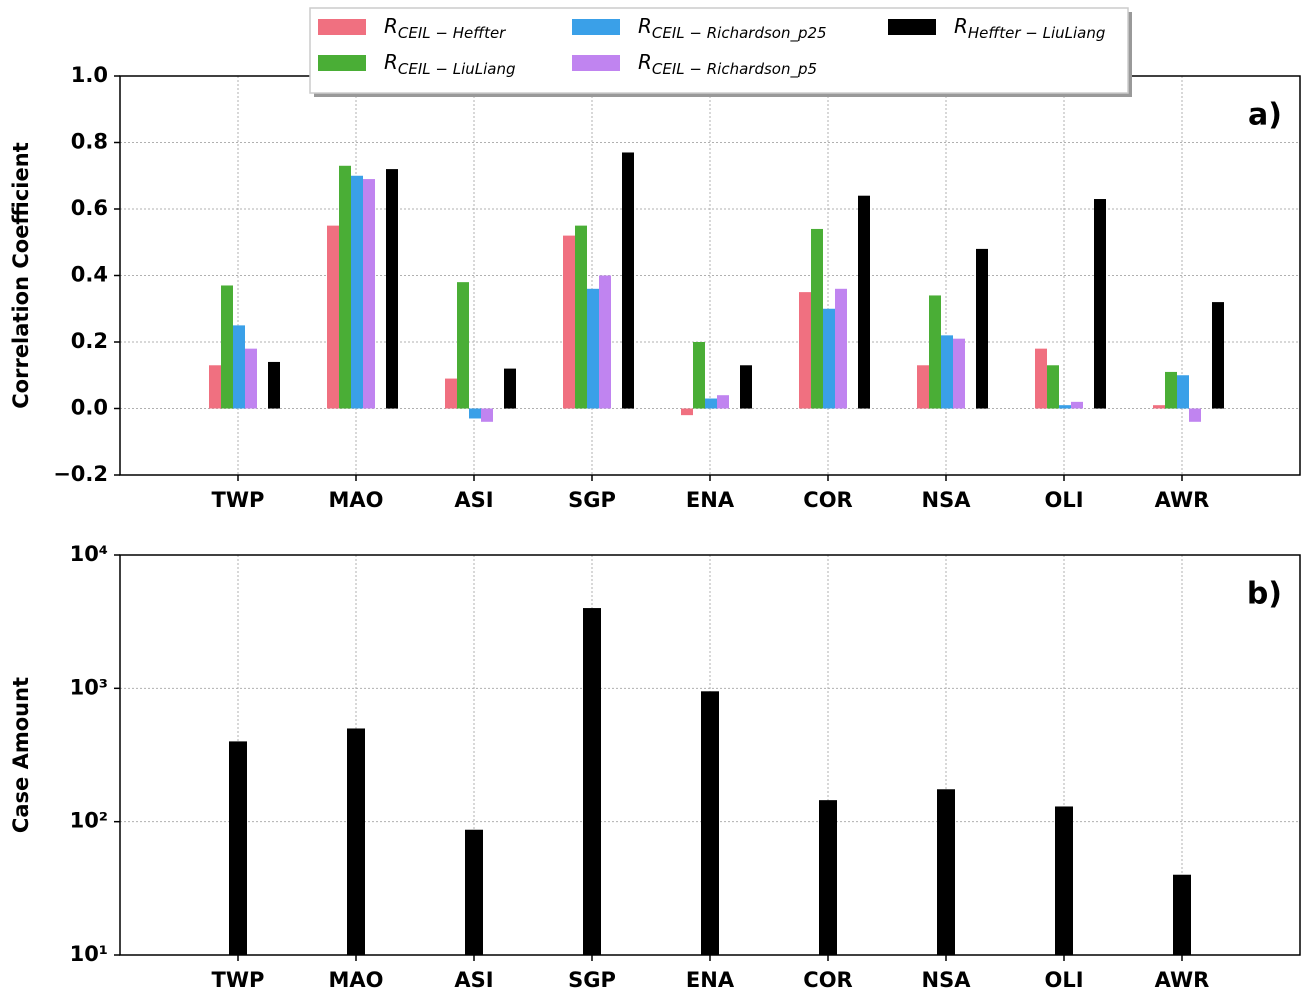 This screenshot has width=1304, height=995. Describe the element at coordinates (1264, 594) in the screenshot. I see `panel-label: b)` at that location.